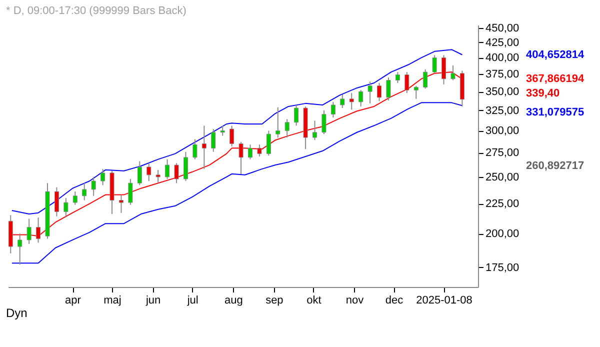 The image size is (600, 347). Describe the element at coordinates (503, 92) in the screenshot. I see `y-tick-label: 350,00` at that location.